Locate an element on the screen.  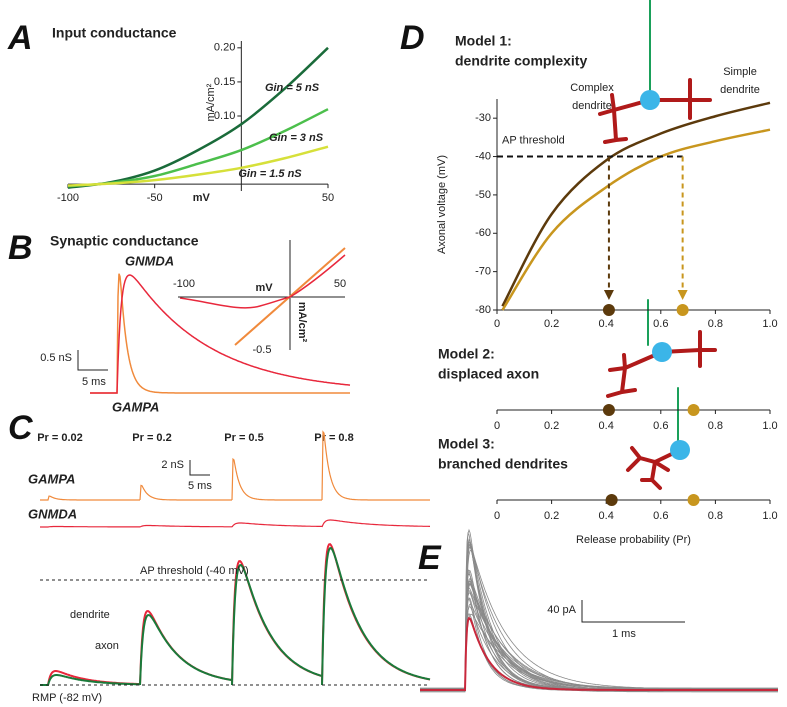
panel-label: C is located at coordinates (20, 428).